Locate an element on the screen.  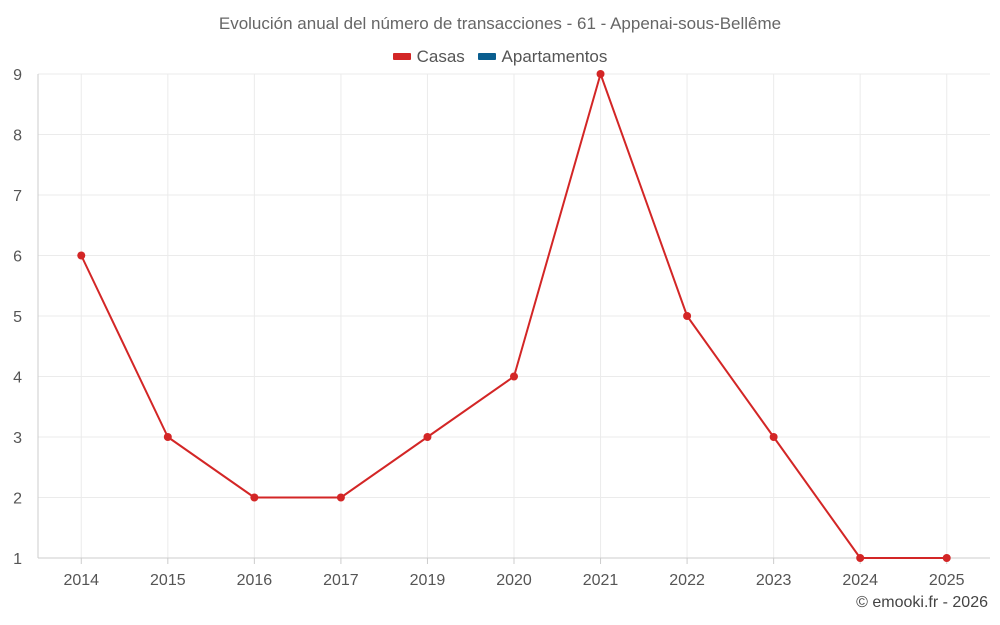
legend-item-apartamentos: Apartamentos is located at coordinates (542, 56).